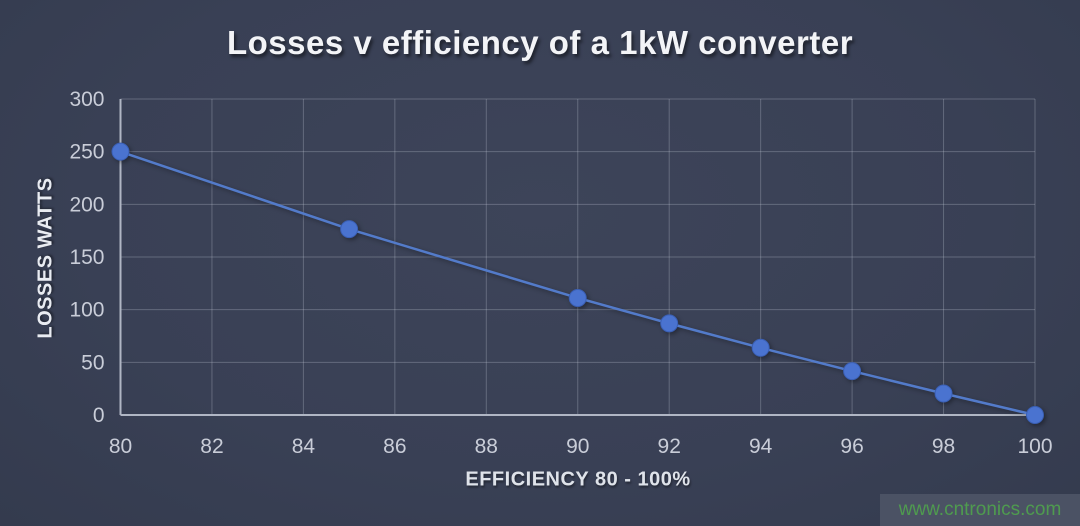 The width and height of the screenshot is (1080, 526). What do you see at coordinates (540, 42) in the screenshot?
I see `chart-title: Losses v efficiency of a 1kW converter` at bounding box center [540, 42].